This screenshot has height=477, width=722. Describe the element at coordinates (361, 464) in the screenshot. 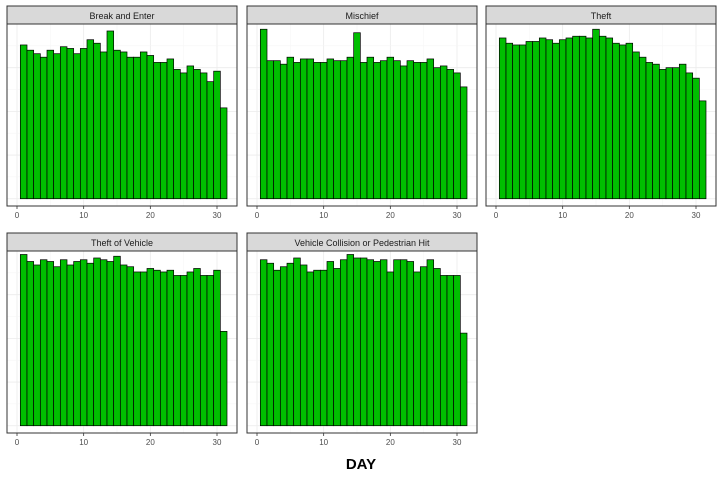

I see `x-axis-title: DAY` at that location.